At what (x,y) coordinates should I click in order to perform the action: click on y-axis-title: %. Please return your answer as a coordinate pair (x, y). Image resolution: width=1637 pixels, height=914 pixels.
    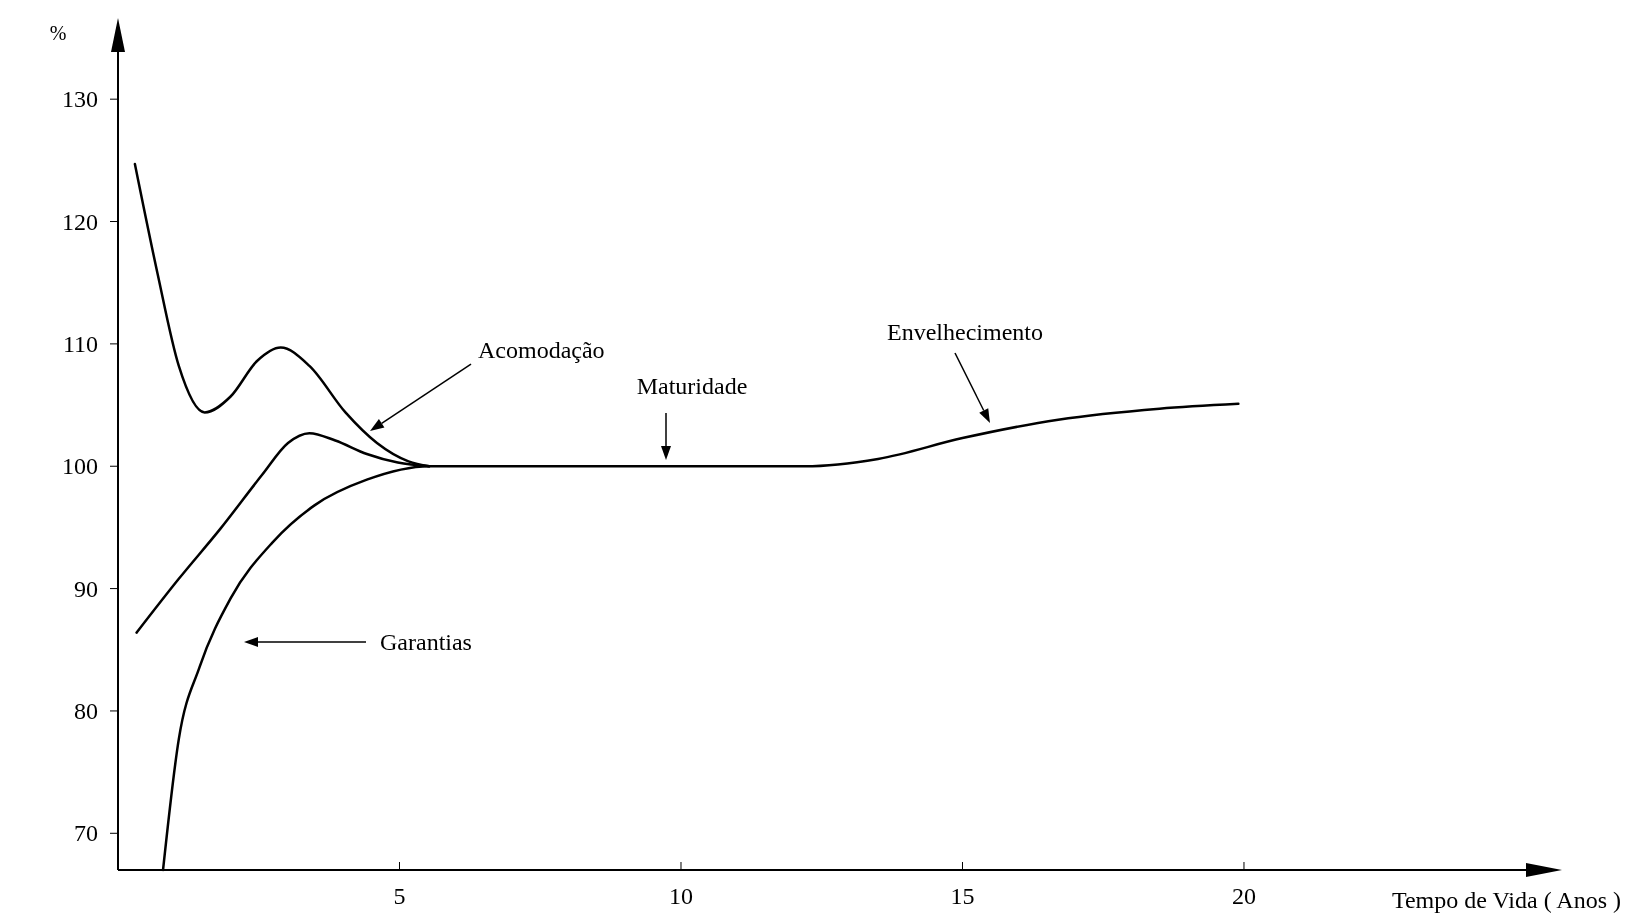
    Looking at the image, I should click on (58, 33).